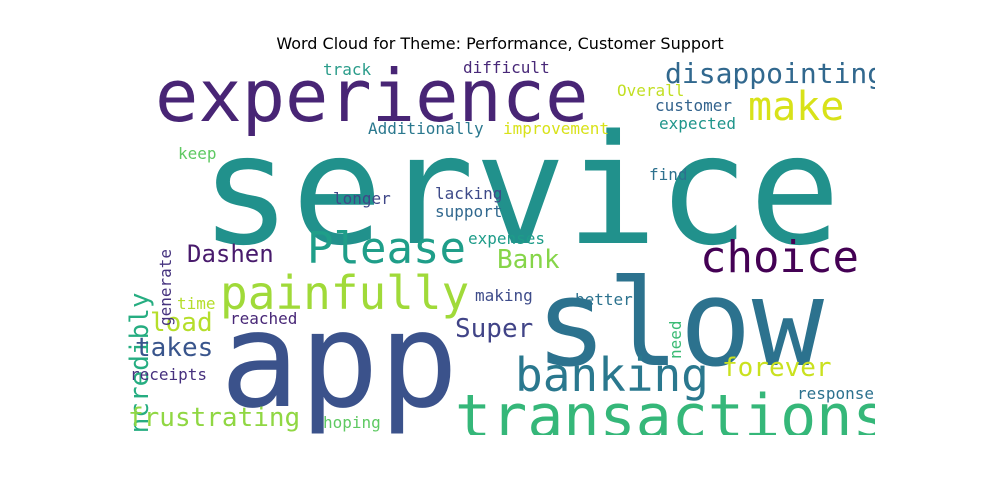 This screenshot has height=500, width=1000. I want to click on word-cloud-word: longer, so click(362, 198).